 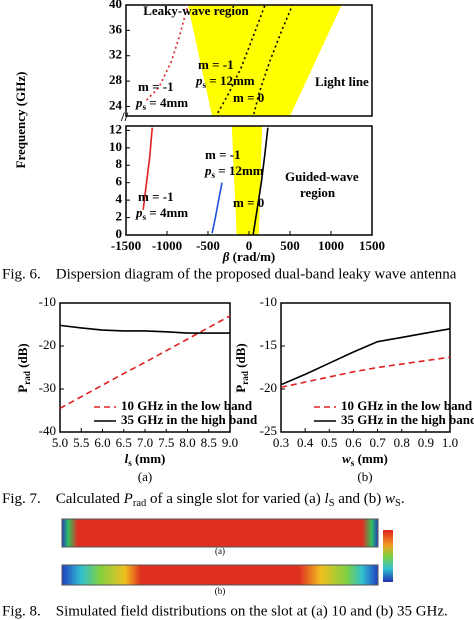 I want to click on caption-part: of a single slot for varied (a), so click(x=235, y=499).